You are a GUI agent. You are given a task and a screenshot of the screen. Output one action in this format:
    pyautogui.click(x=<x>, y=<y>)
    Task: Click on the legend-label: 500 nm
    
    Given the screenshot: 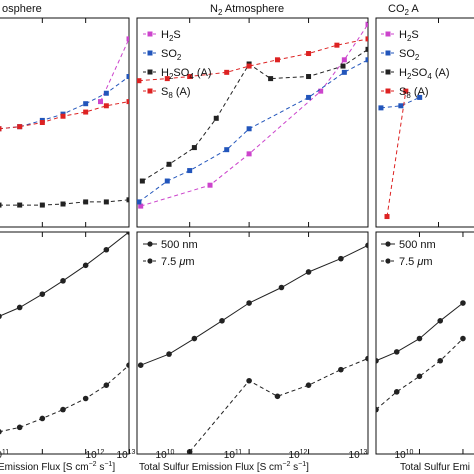 What is the action you would take?
    pyautogui.click(x=417, y=245)
    